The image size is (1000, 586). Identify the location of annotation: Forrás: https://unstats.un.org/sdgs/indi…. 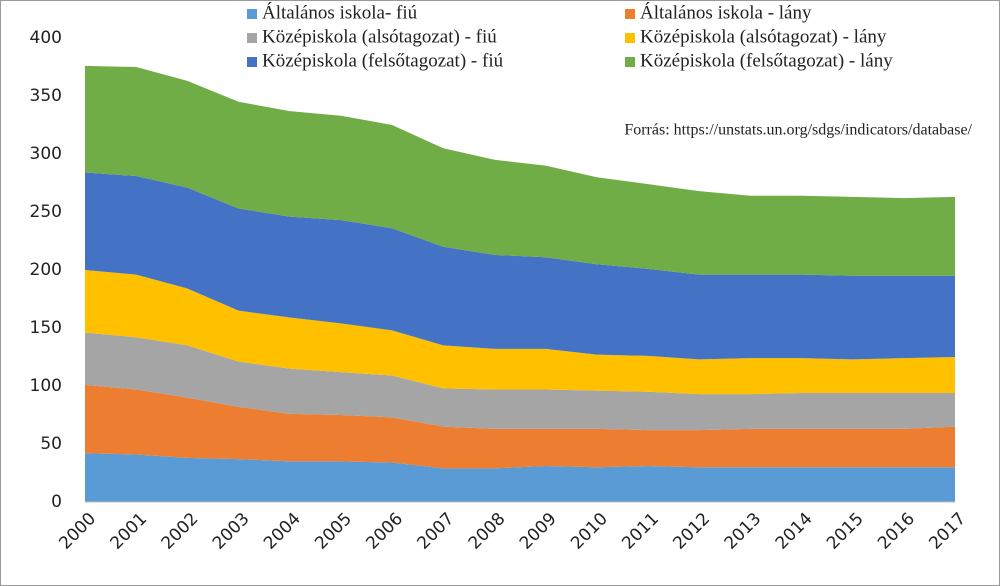
(798, 130).